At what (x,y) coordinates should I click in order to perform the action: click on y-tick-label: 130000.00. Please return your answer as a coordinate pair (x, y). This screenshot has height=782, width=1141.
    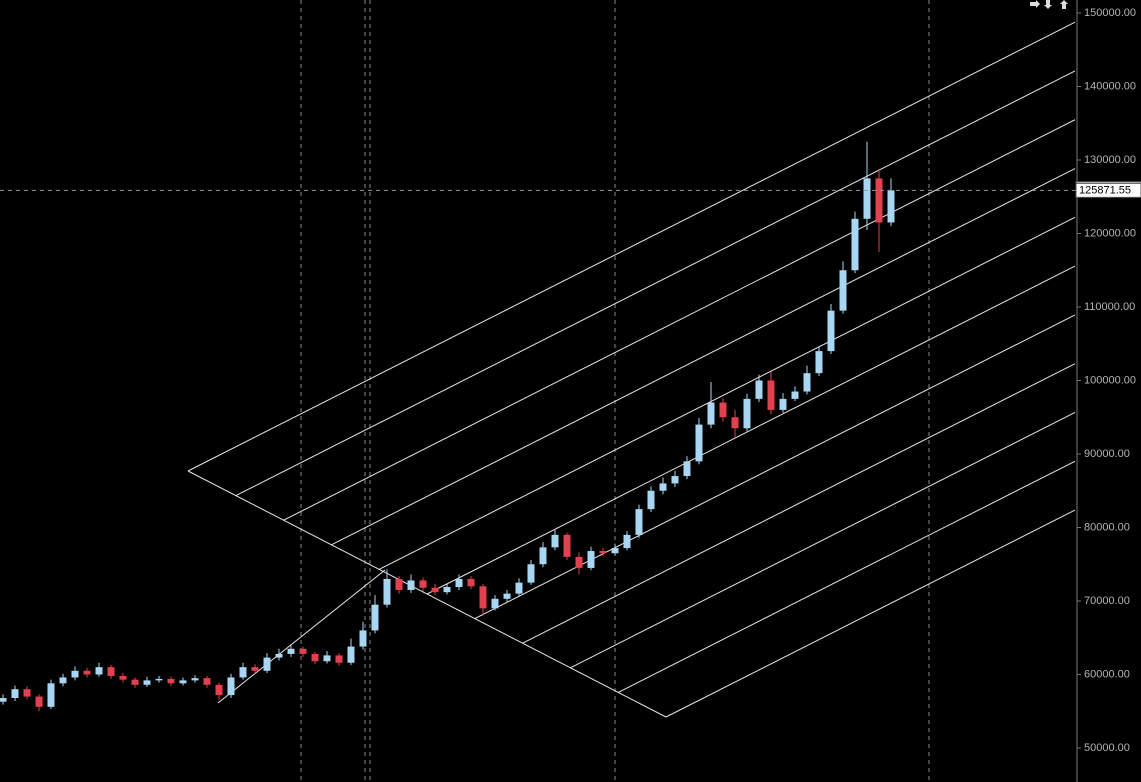
    Looking at the image, I should click on (1110, 160).